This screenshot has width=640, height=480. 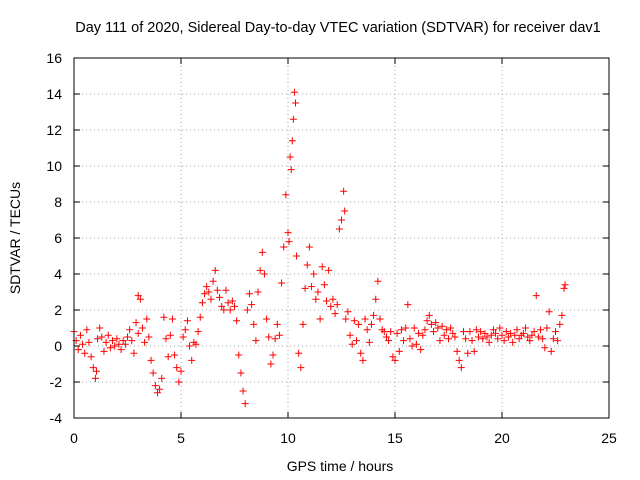 I want to click on y-tick-label: -4, so click(x=56, y=418).